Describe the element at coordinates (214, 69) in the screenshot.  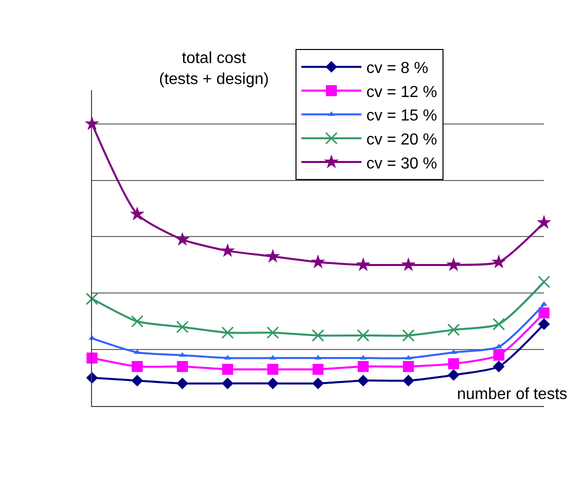
I see `y-axis-title: total cost (tests + design)` at that location.